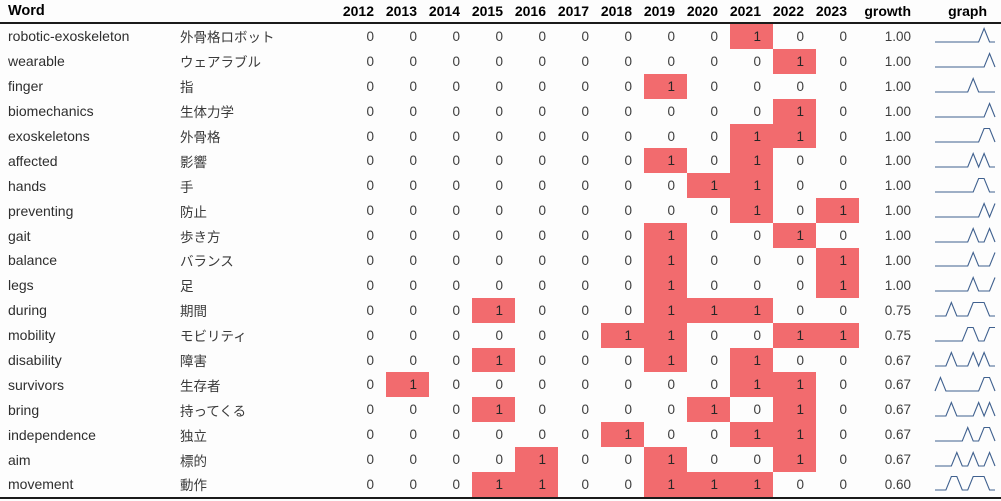 The width and height of the screenshot is (1001, 501). Describe the element at coordinates (49, 136) in the screenshot. I see `word-cell: exoskeletons` at that location.